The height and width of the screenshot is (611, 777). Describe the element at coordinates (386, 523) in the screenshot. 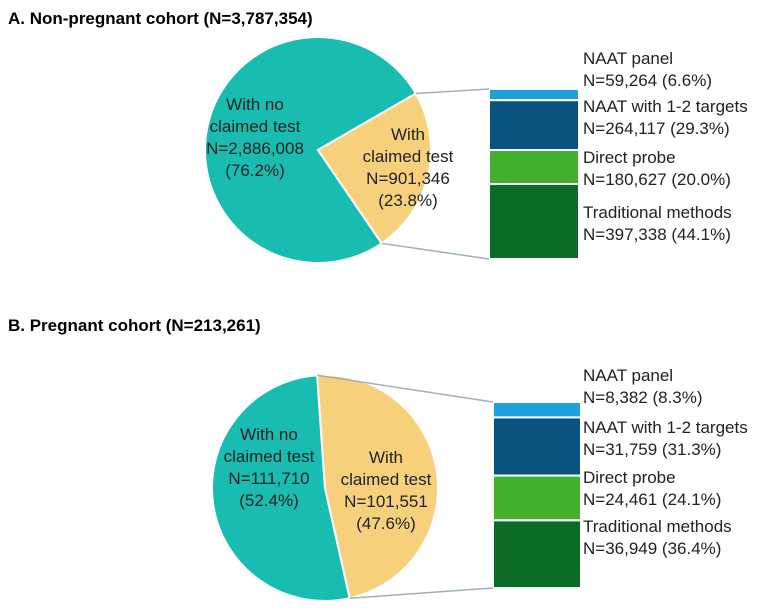

I see `slice-label-line: (47.6%)` at that location.